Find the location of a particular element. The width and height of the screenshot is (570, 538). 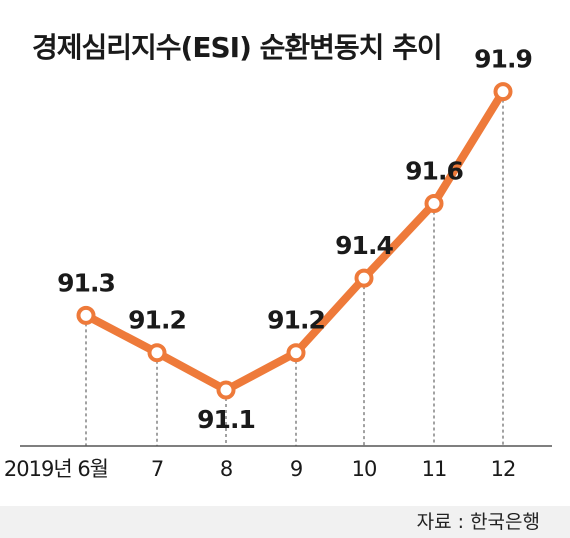

x-tick-label: 12 is located at coordinates (503, 469).